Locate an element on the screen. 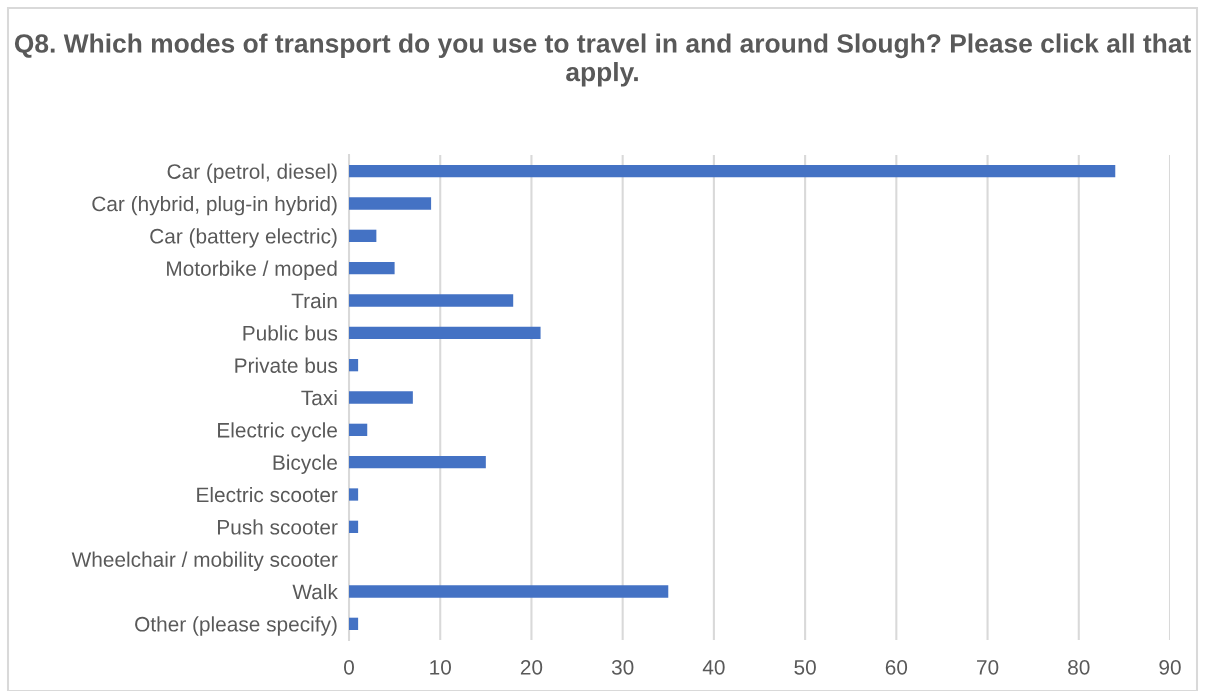 The width and height of the screenshot is (1205, 691). y-tick-label: Wheelchair / mobility scooter is located at coordinates (204, 561).